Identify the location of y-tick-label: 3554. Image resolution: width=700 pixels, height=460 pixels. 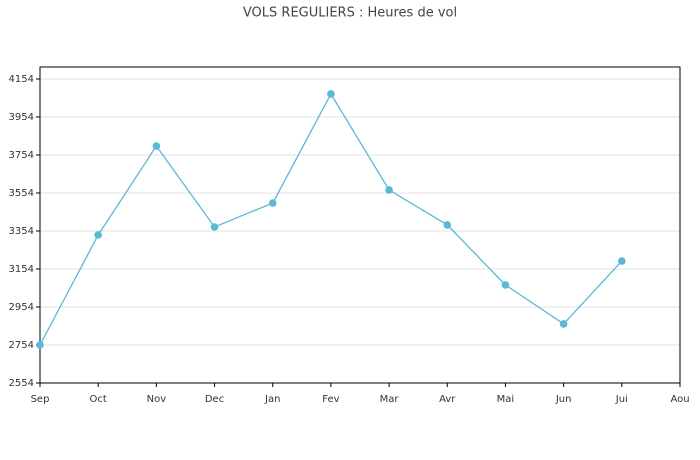
(21, 193).